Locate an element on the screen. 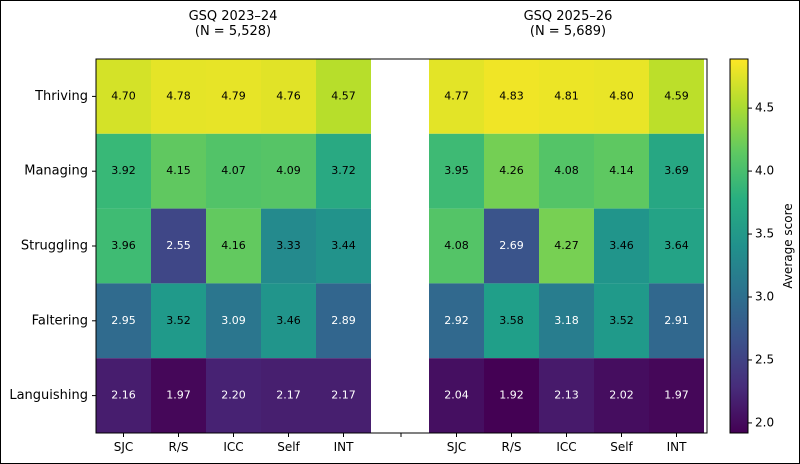 This screenshot has height=464, width=800. x-tick-label: INT is located at coordinates (344, 447).